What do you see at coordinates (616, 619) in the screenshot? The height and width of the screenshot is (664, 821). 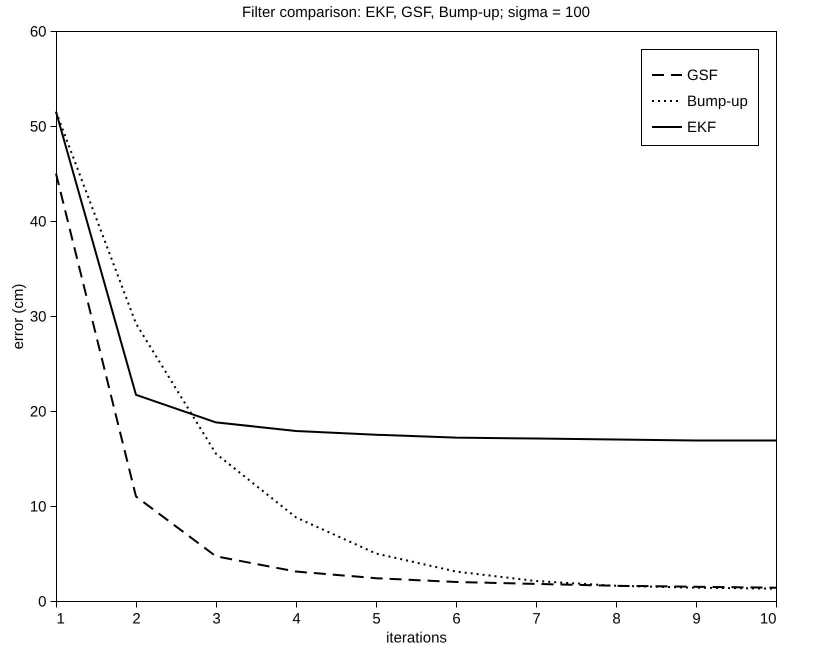 I see `x-tick-label: 8` at bounding box center [616, 619].